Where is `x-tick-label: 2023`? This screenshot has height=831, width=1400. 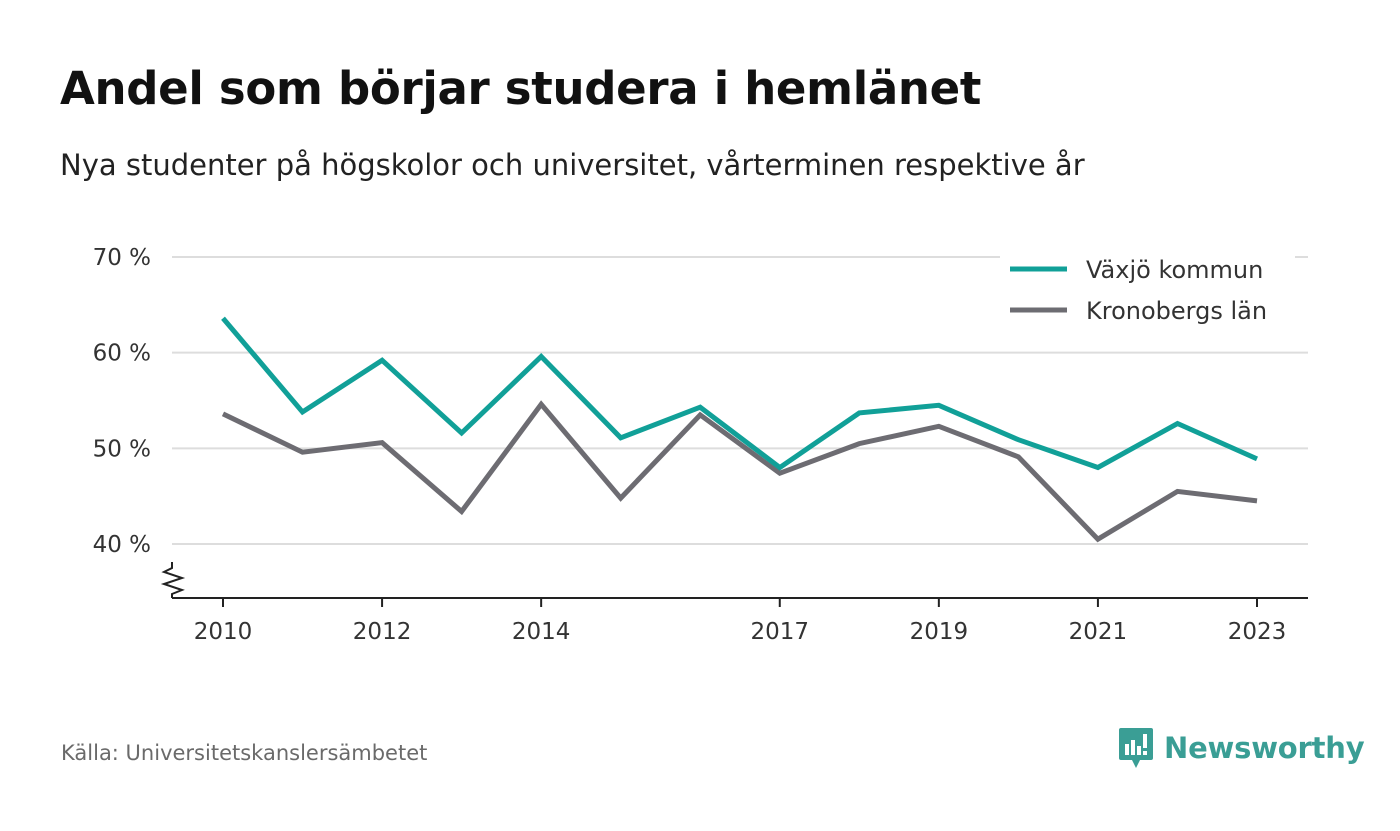
x-tick-label: 2023 is located at coordinates (1257, 632).